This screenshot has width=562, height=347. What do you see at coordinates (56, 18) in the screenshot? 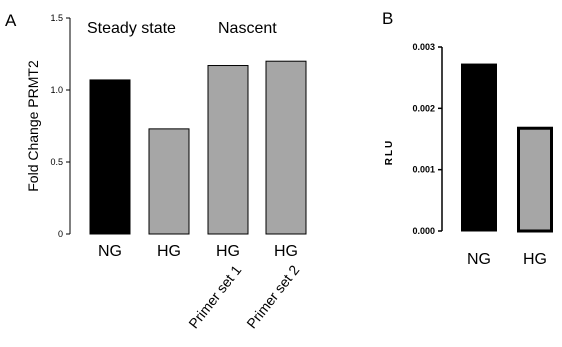
I see `panel-a-y-tick-label: 1.5` at bounding box center [56, 18].